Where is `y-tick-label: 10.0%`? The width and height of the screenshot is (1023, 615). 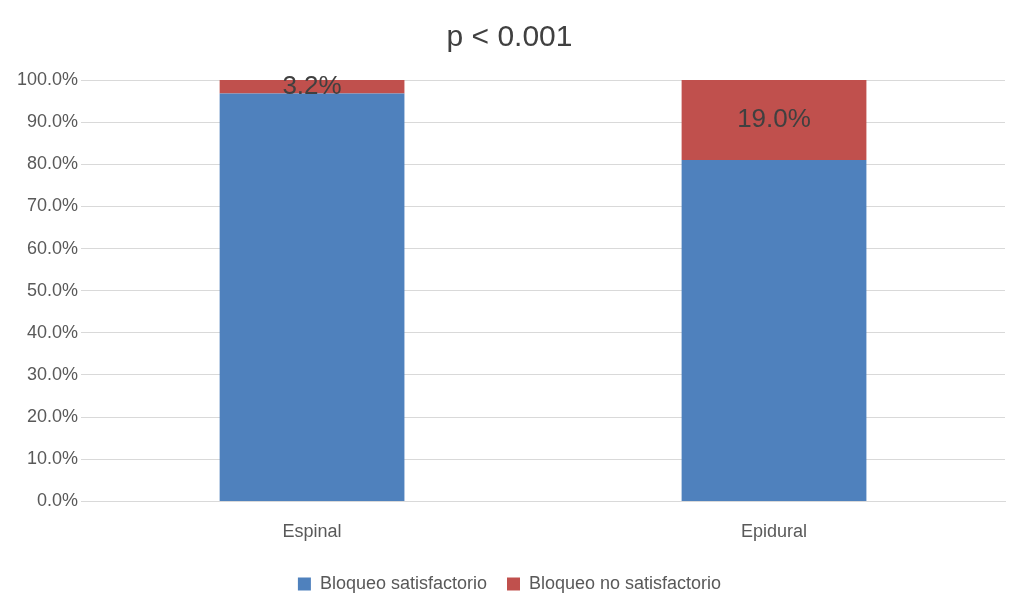
y-tick-label: 10.0% is located at coordinates (53, 458).